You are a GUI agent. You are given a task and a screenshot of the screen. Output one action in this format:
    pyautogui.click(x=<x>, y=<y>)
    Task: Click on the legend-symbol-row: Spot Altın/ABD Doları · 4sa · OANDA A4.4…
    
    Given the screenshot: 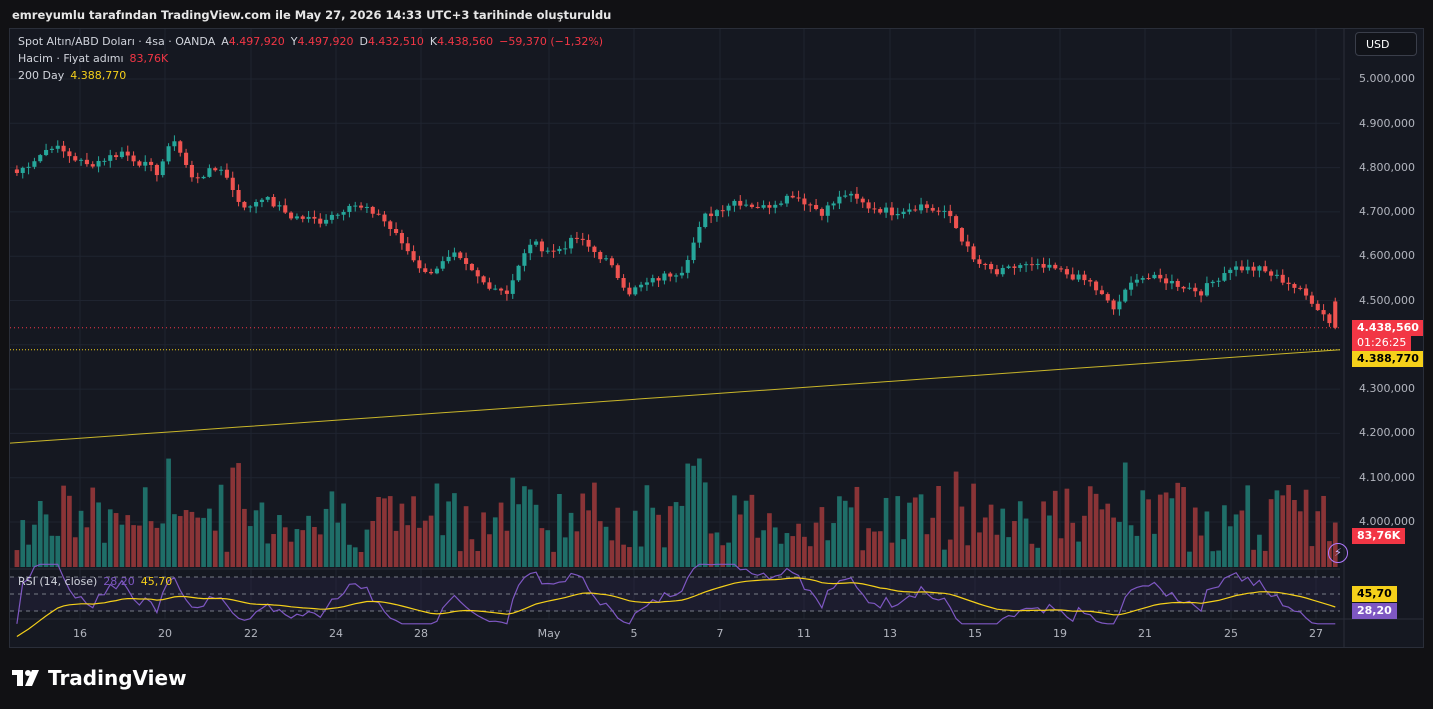 What is the action you would take?
    pyautogui.click(x=310, y=41)
    